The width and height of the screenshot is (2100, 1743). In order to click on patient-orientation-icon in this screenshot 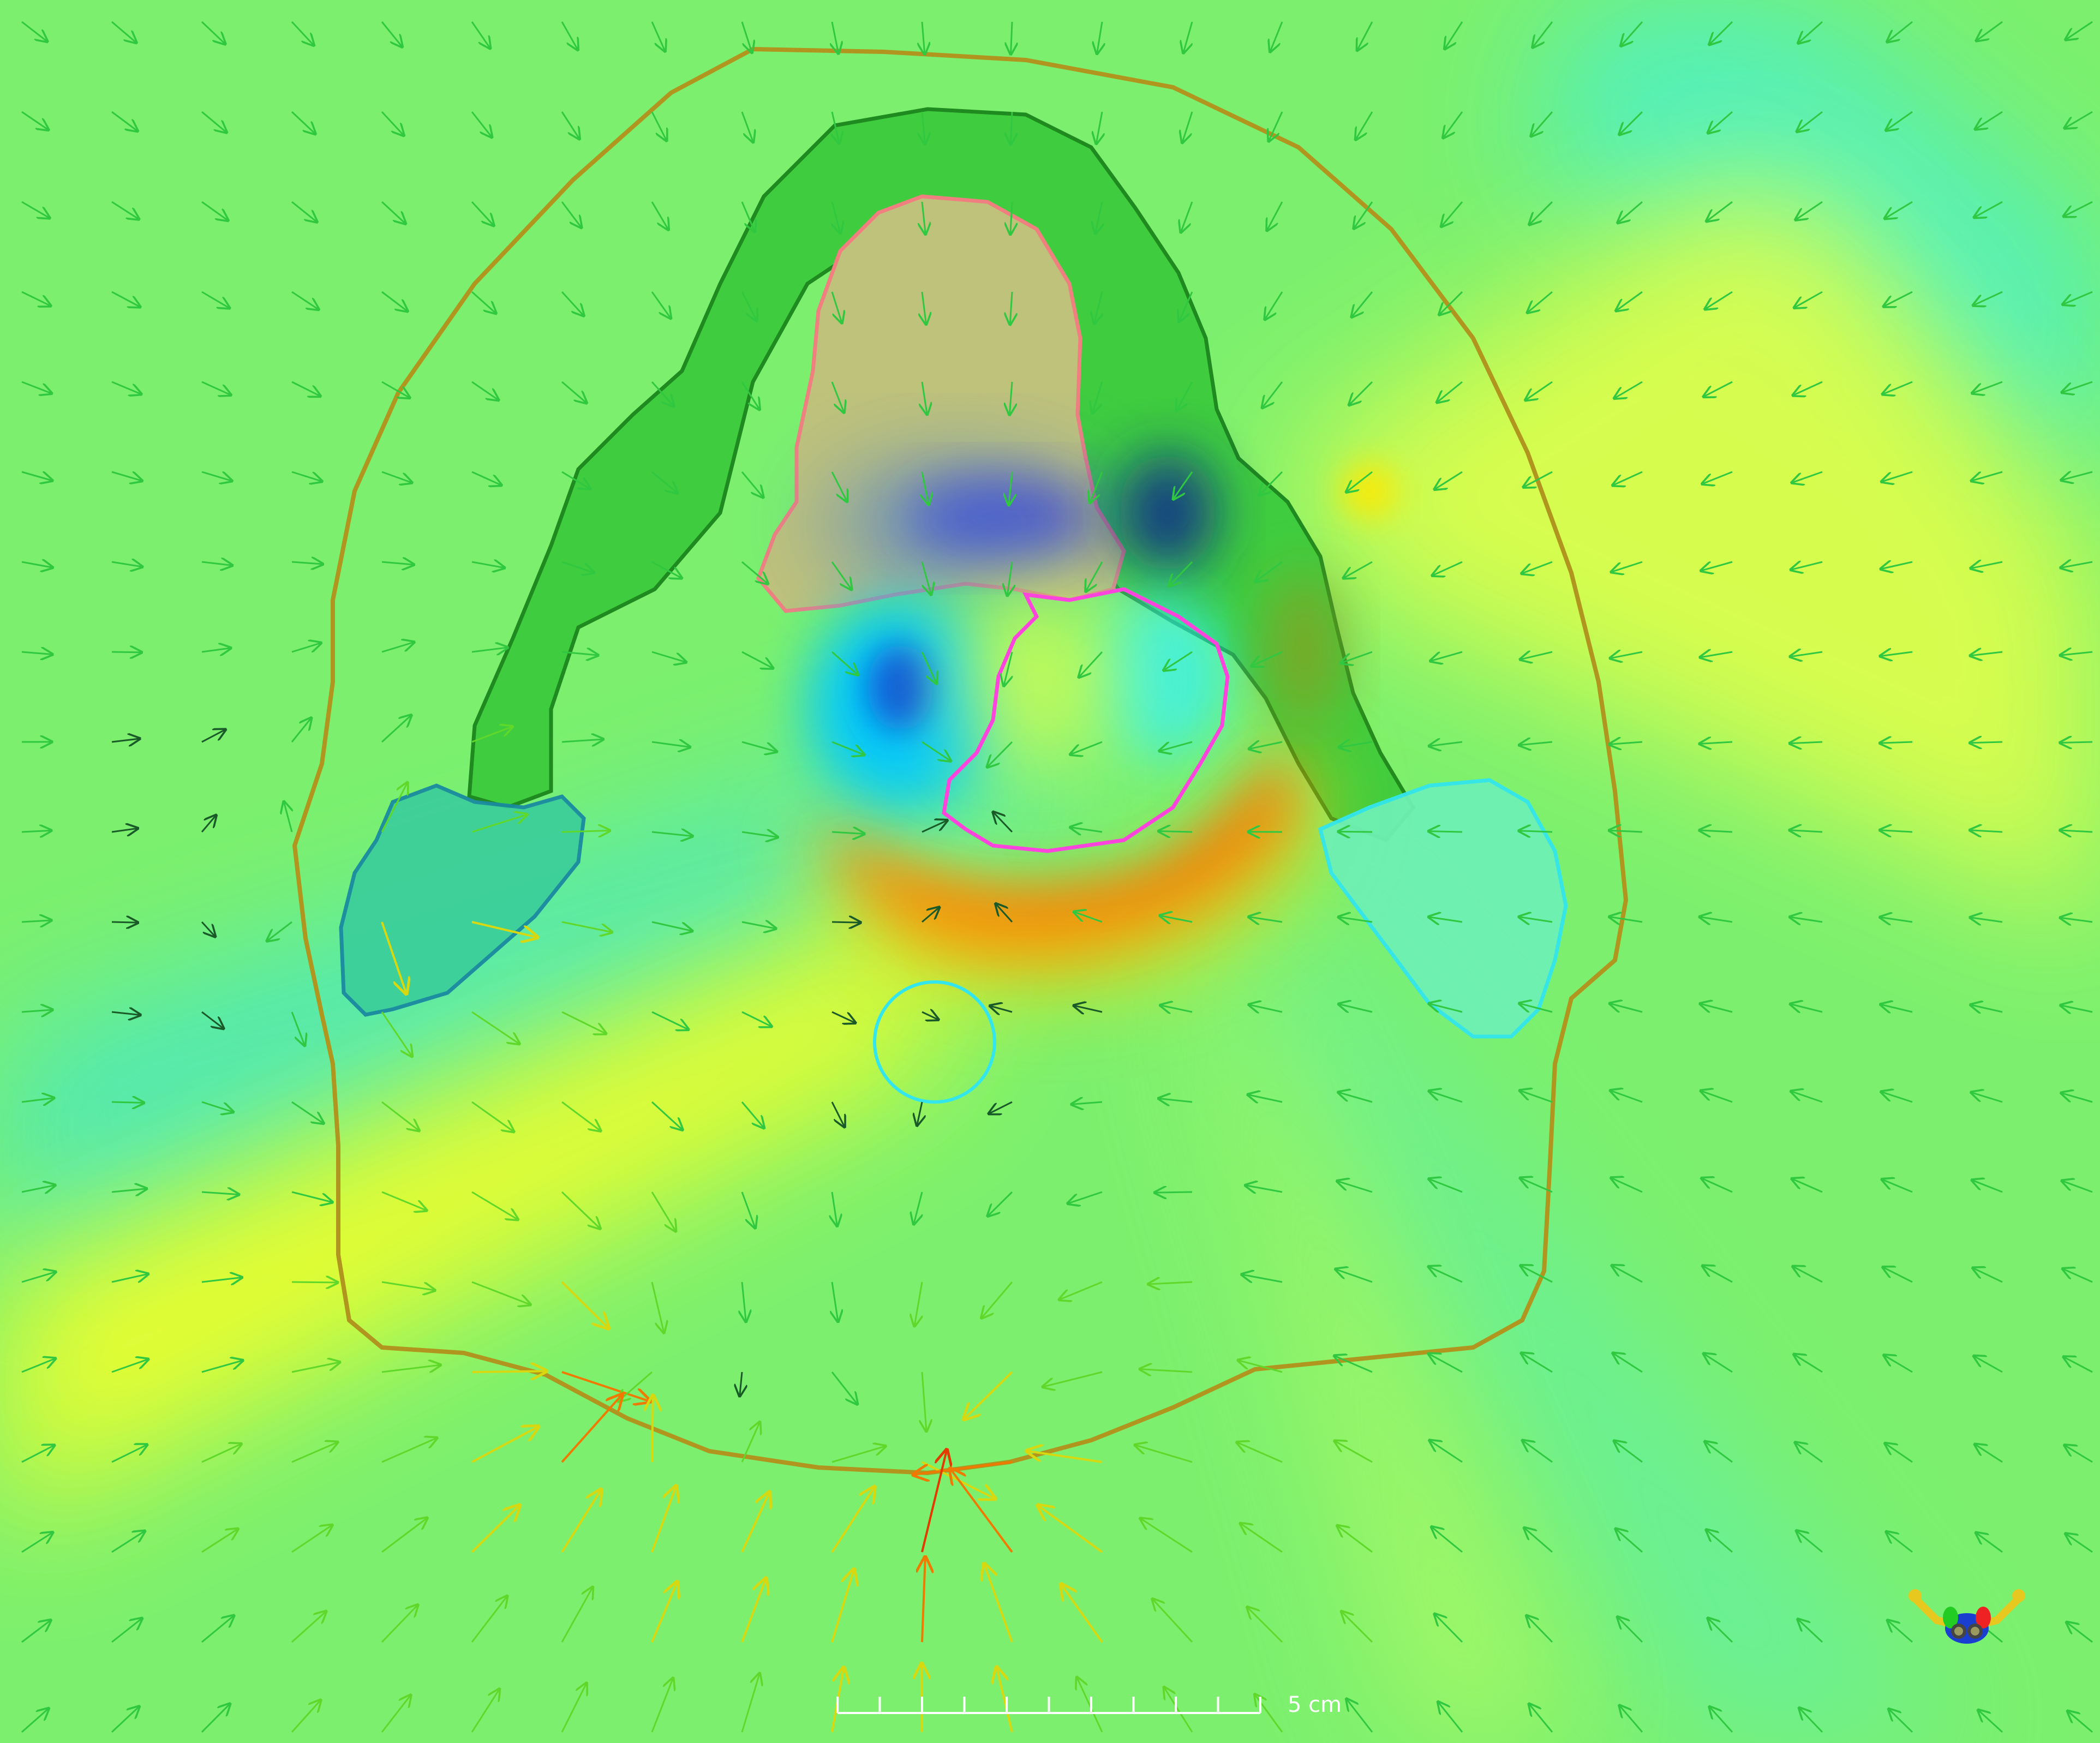, I will do `click(1967, 1618)`.